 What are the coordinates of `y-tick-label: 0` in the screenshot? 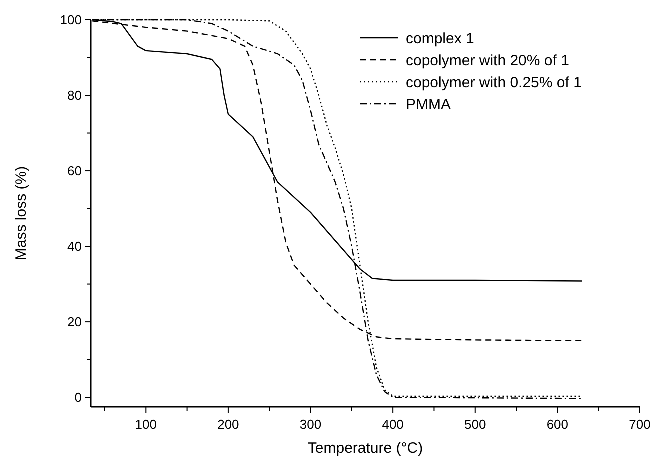 It's located at (78, 398).